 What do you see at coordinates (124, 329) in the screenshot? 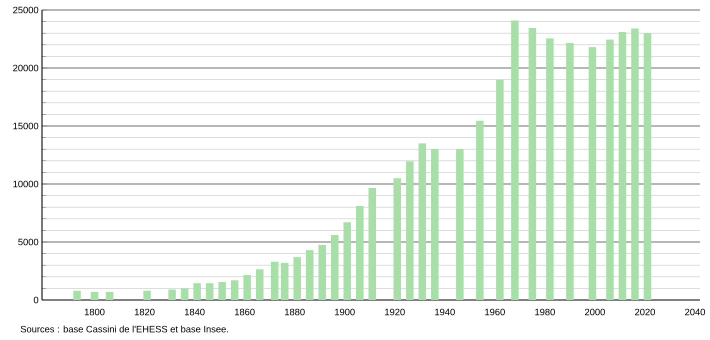
I see `source-note: Sources : base Cassini de l'EHESS et base Insee.` at bounding box center [124, 329].